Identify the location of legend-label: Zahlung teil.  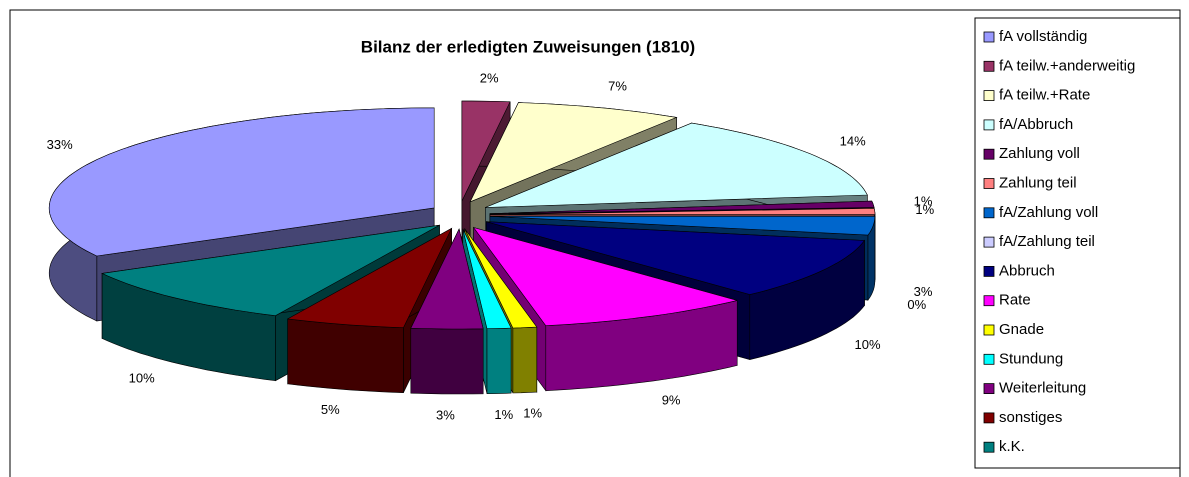
(1038, 182).